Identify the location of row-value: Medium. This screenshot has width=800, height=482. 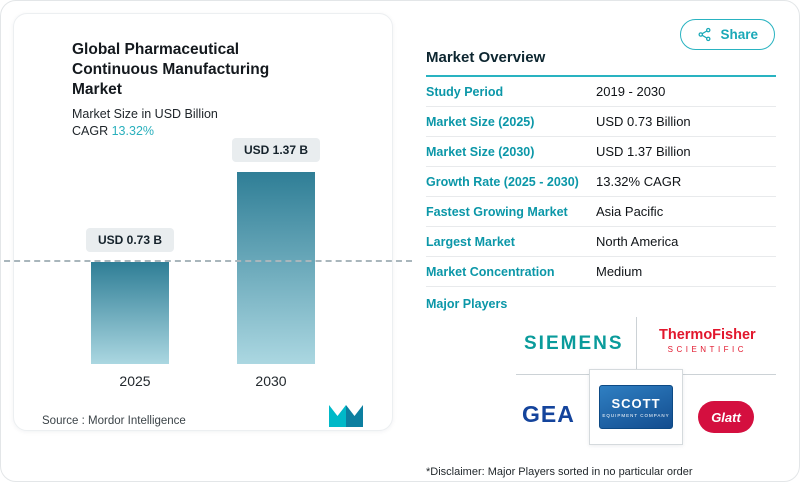
(619, 271).